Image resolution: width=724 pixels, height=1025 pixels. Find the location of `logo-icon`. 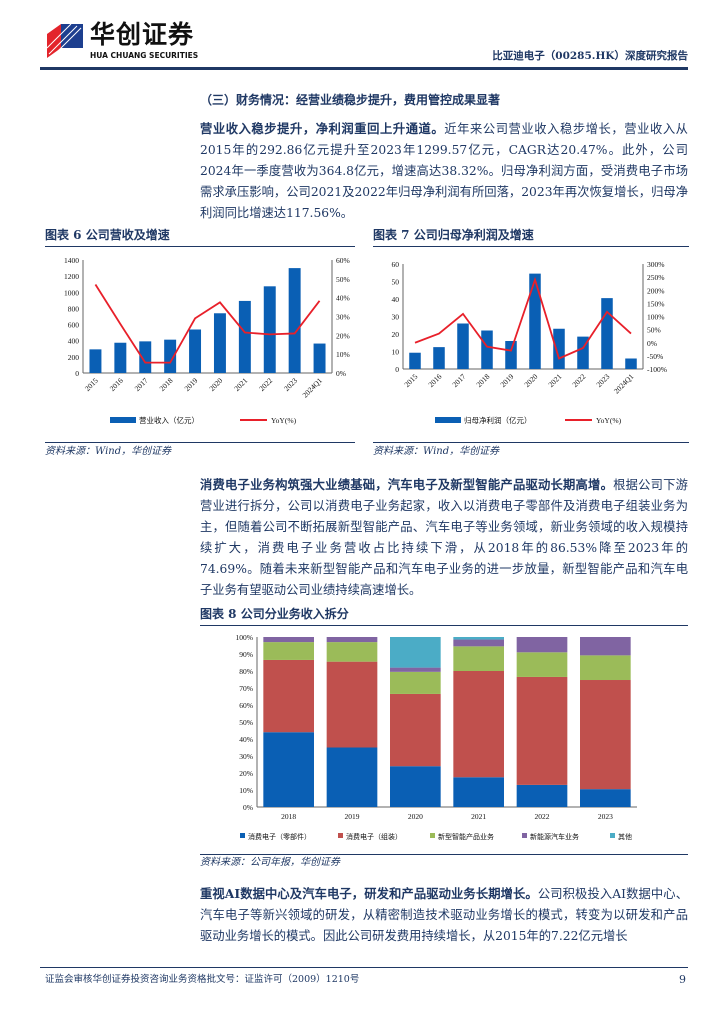

logo-icon is located at coordinates (65, 41).